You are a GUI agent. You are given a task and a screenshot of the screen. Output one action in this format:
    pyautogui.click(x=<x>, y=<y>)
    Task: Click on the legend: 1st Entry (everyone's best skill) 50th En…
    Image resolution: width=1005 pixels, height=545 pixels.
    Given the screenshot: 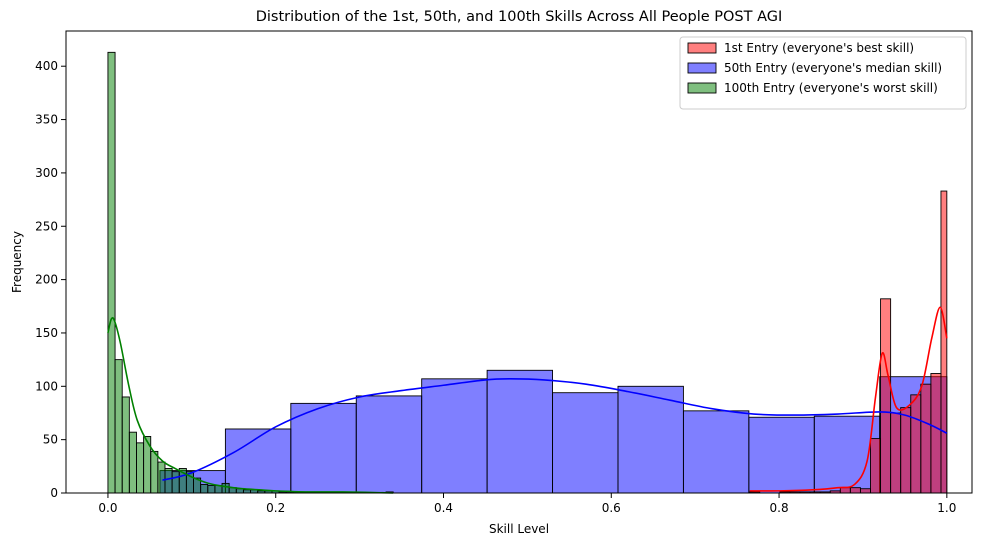 What is the action you would take?
    pyautogui.click(x=823, y=73)
    